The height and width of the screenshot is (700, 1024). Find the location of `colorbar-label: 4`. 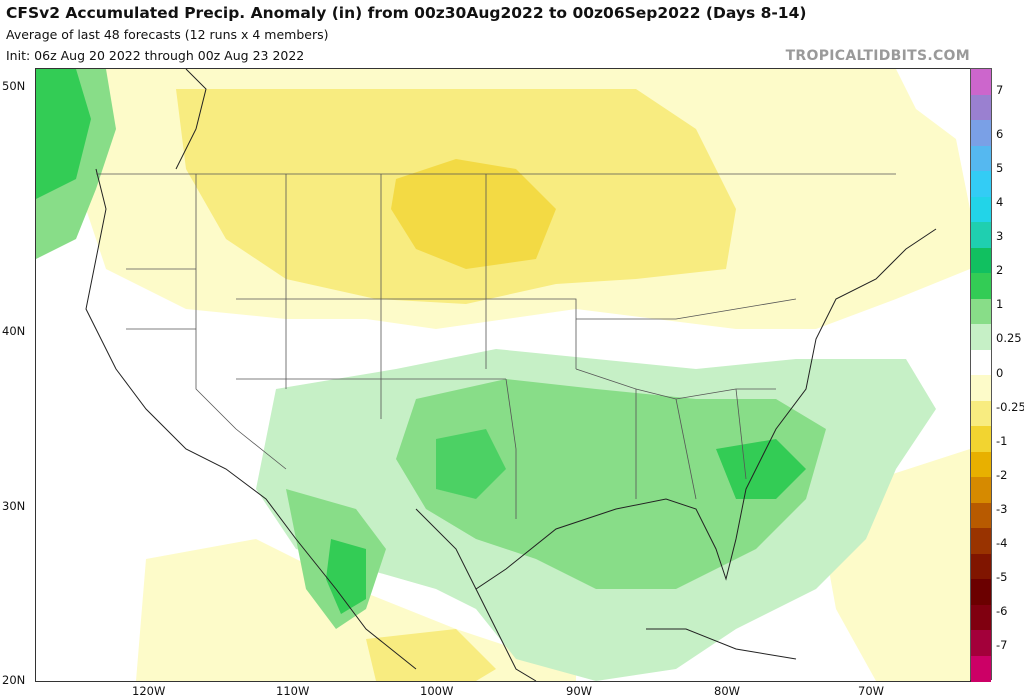

colorbar-label: 4 is located at coordinates (1000, 202).